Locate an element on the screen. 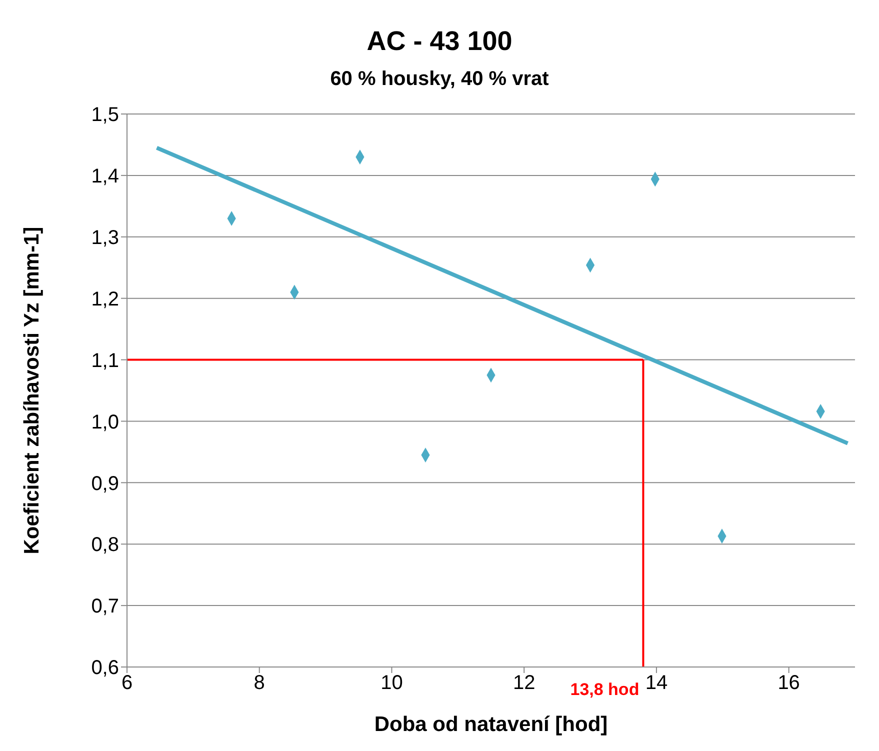  x-tick-label: 14 is located at coordinates (656, 683).